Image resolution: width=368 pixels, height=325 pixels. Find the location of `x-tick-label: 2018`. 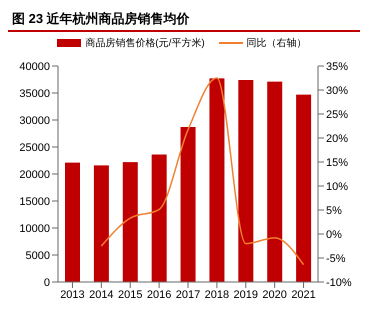

x-tick-label: 2018 is located at coordinates (217, 294).